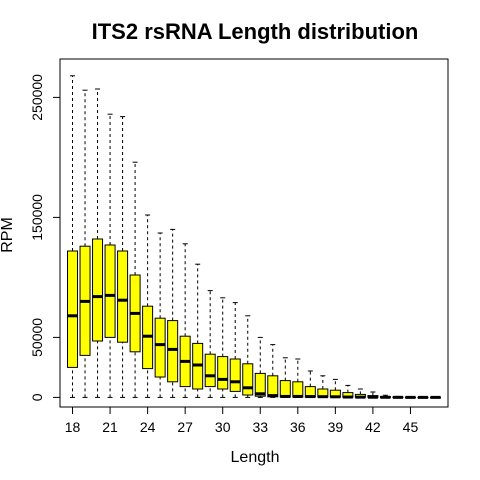  Describe the element at coordinates (37, 97) in the screenshot. I see `y-tick-label: 250000` at that location.